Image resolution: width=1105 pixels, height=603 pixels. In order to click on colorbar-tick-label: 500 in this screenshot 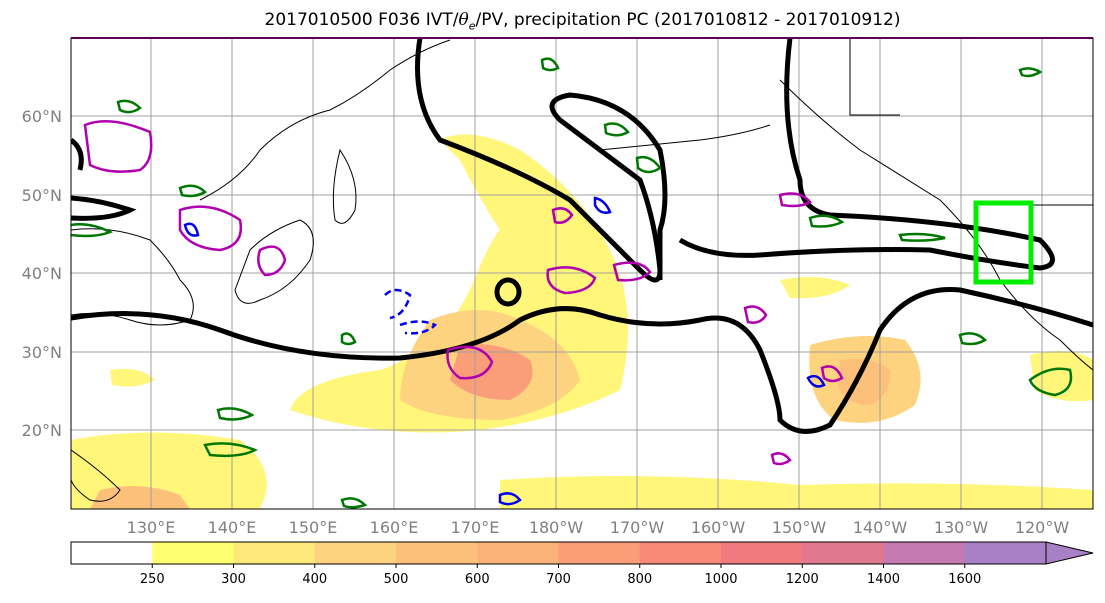, I will do `click(396, 579)`.